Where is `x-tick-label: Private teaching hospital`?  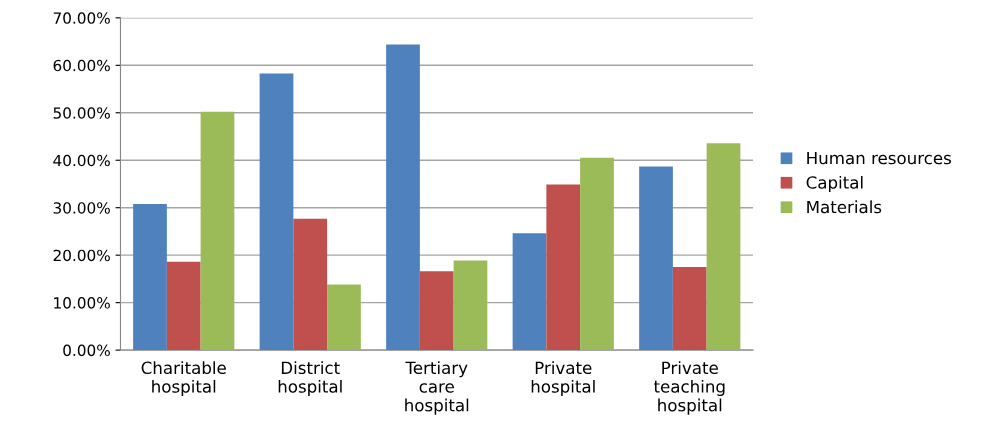
x-tick-label: Private teaching hospital is located at coordinates (689, 388).